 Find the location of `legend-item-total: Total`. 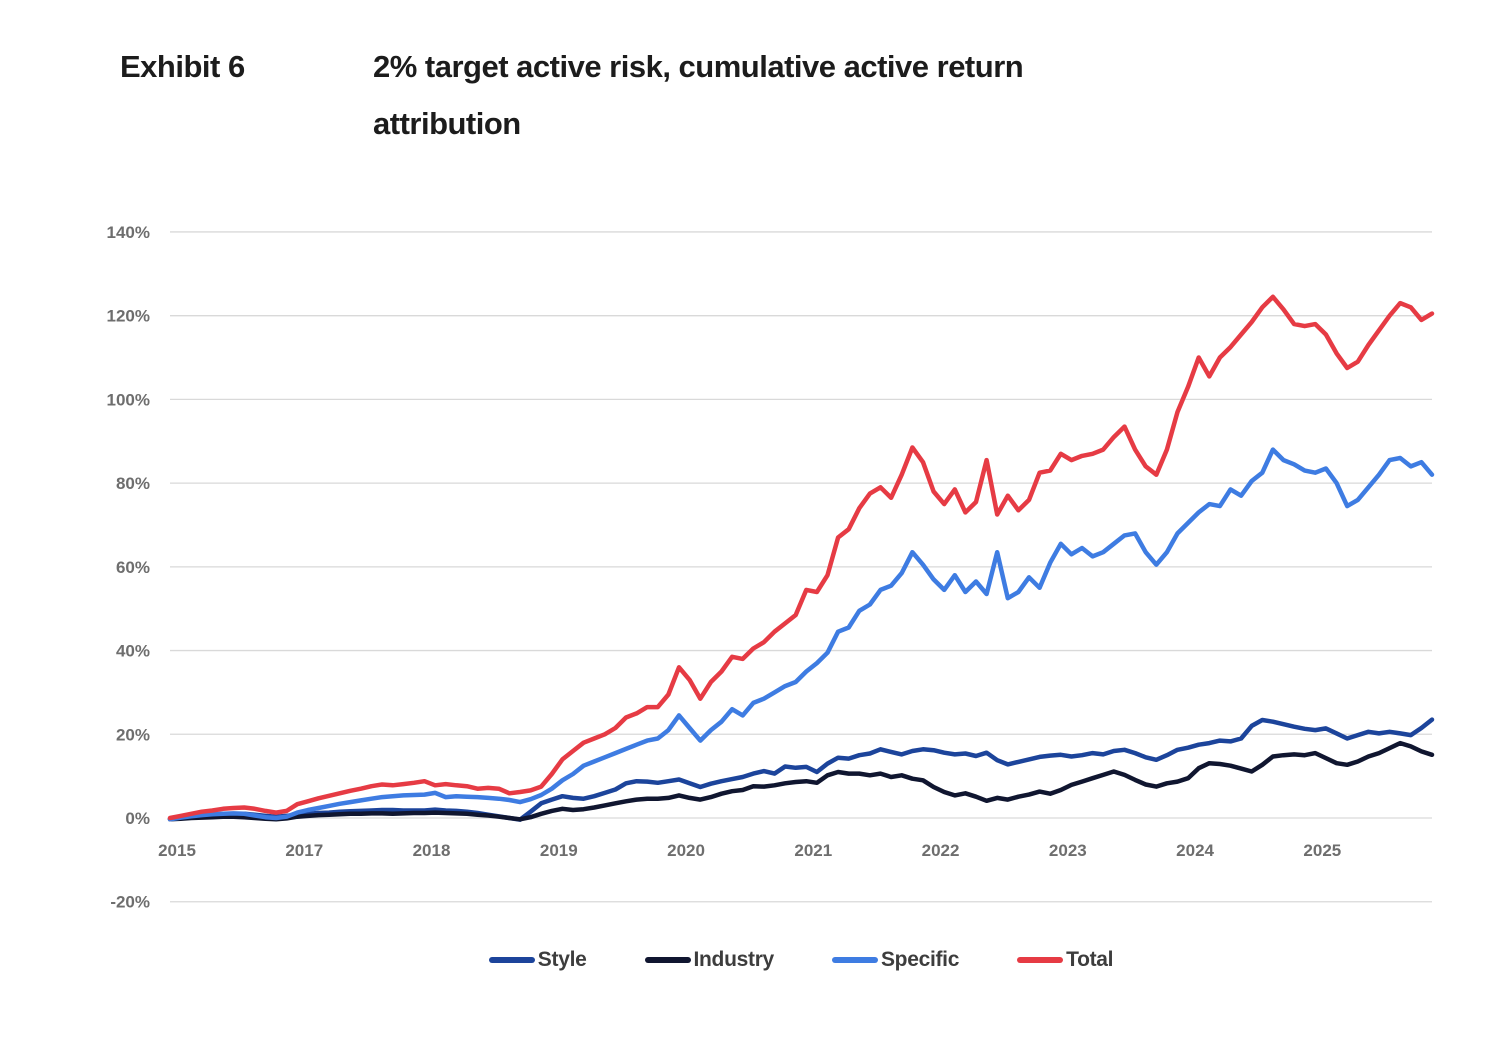

legend-item-total: Total is located at coordinates (1065, 960).